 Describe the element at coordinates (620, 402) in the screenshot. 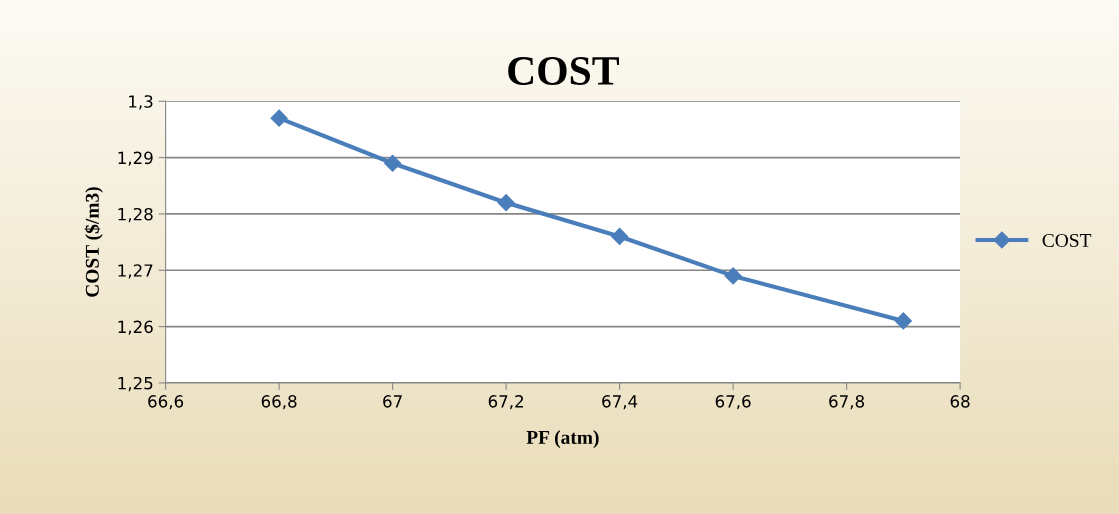

I see `x-tick-label: 67,4` at that location.